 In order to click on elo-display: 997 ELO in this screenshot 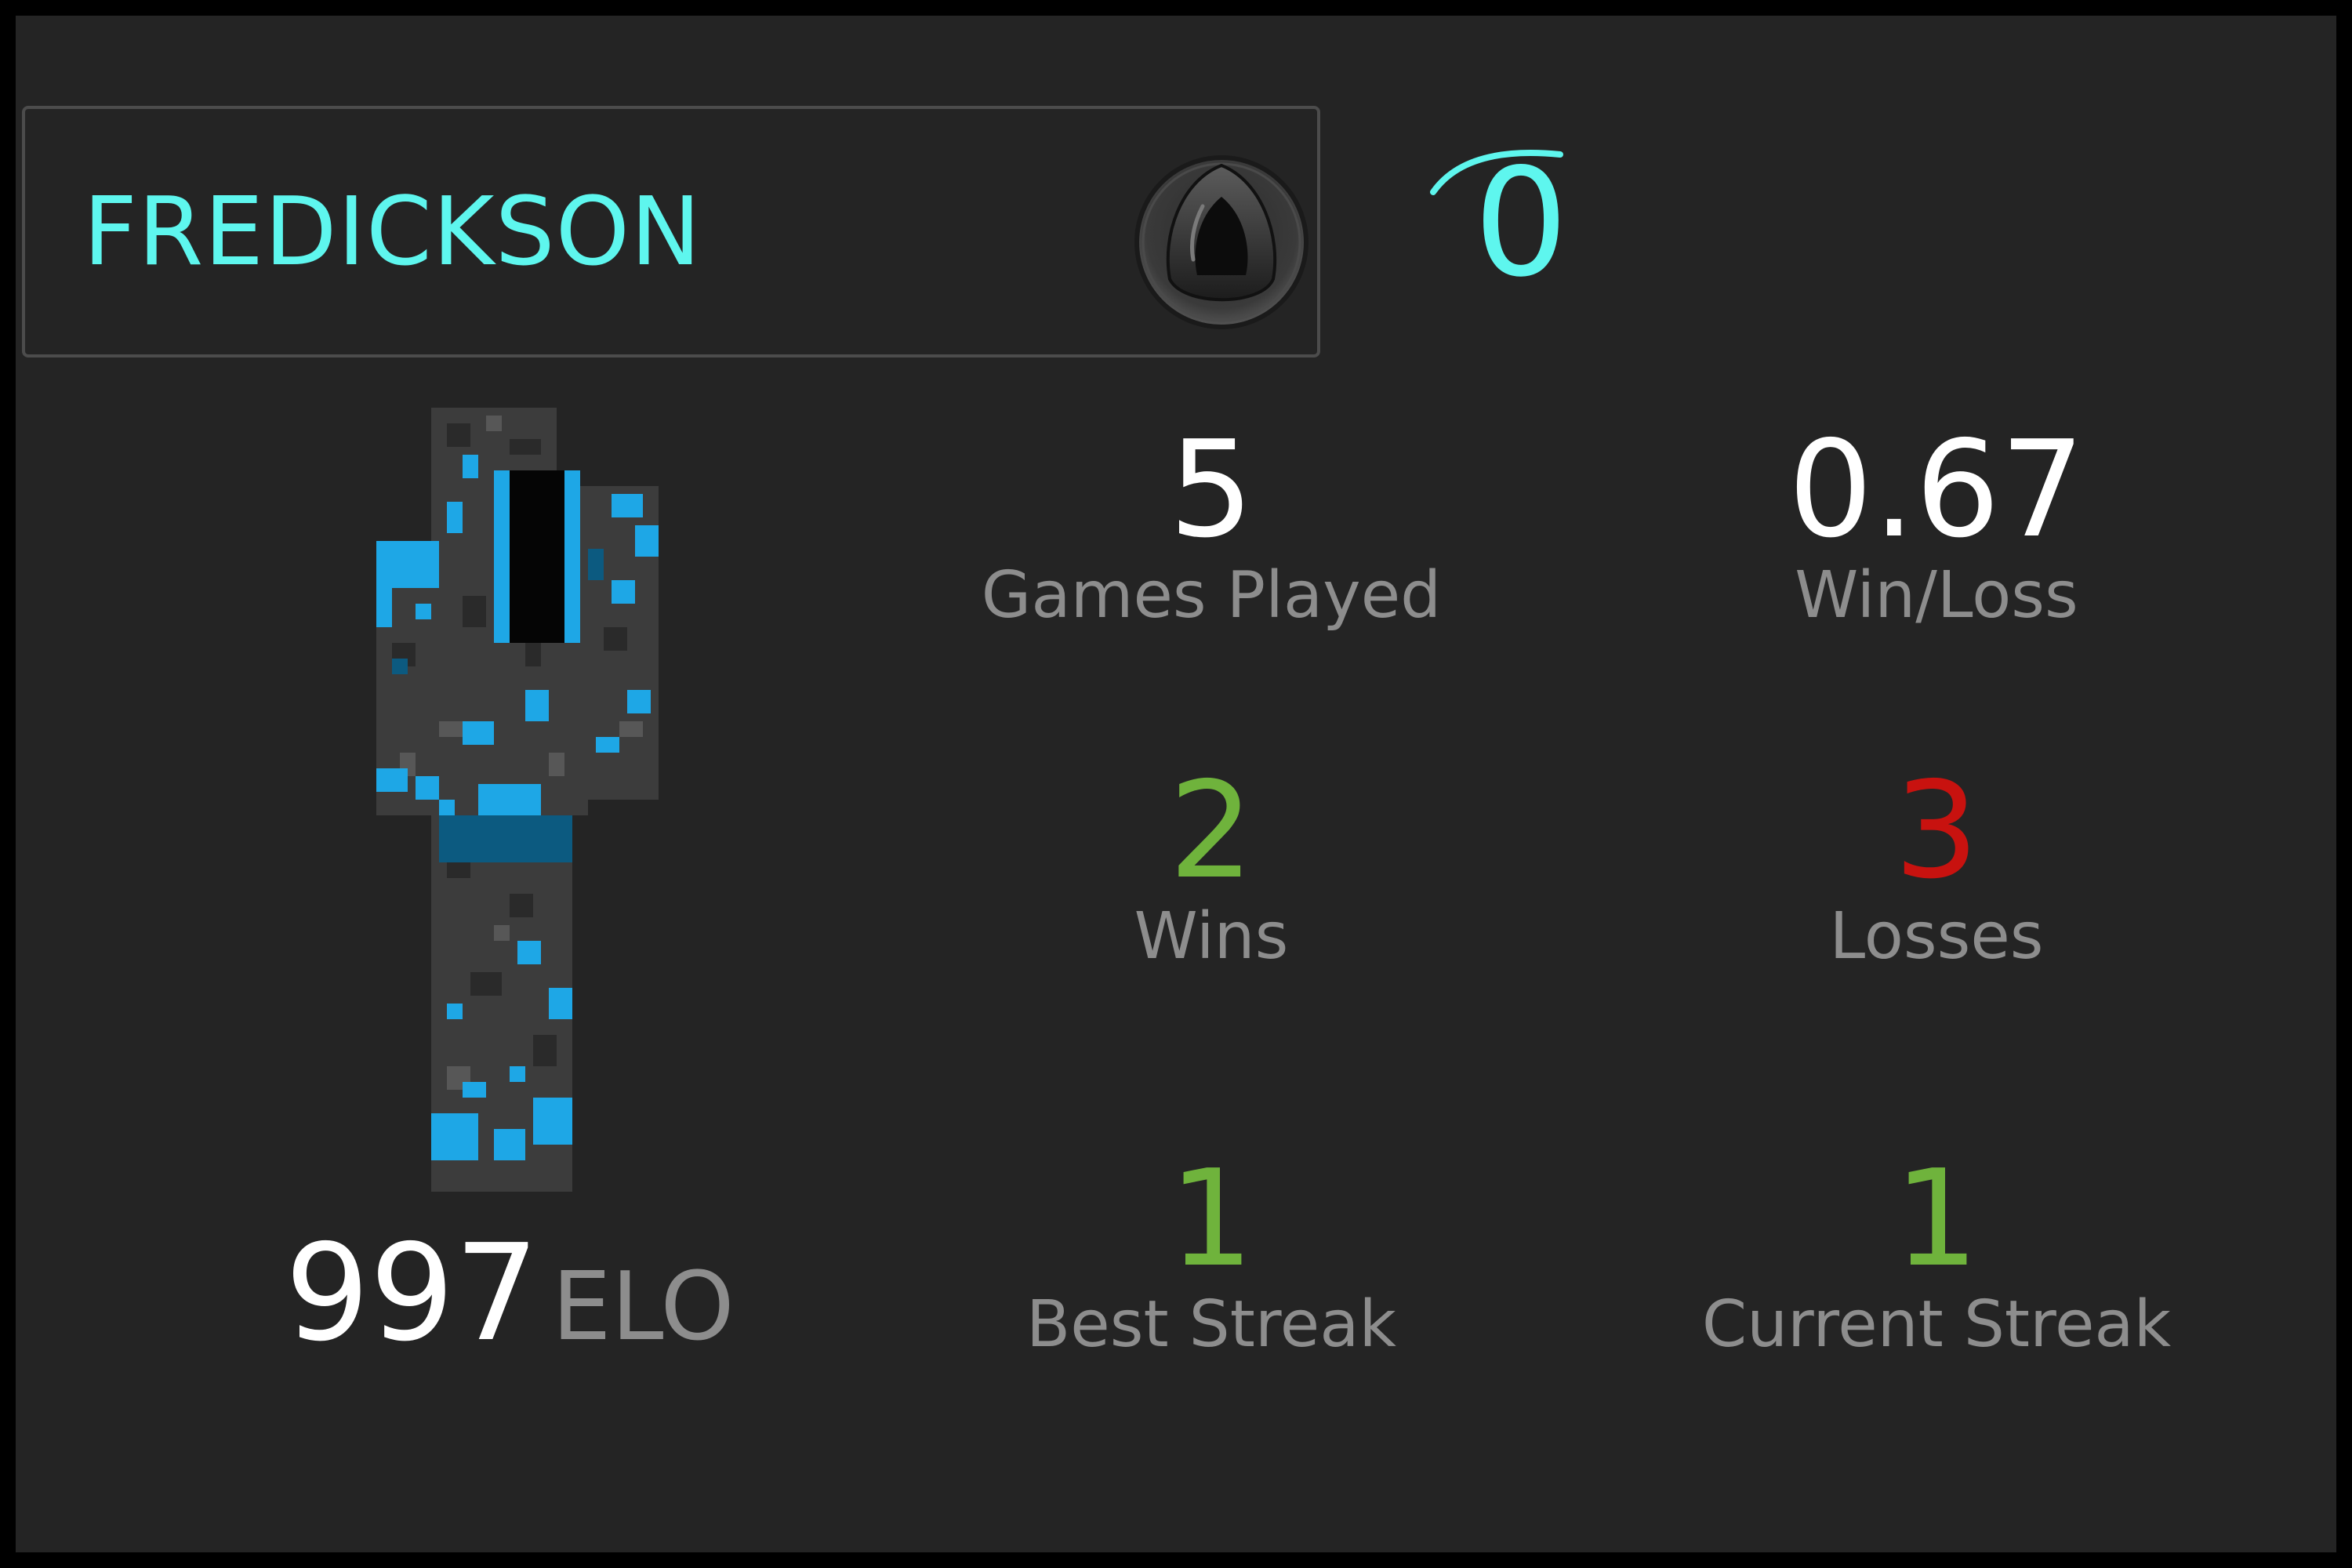, I will do `click(509, 1293)`.